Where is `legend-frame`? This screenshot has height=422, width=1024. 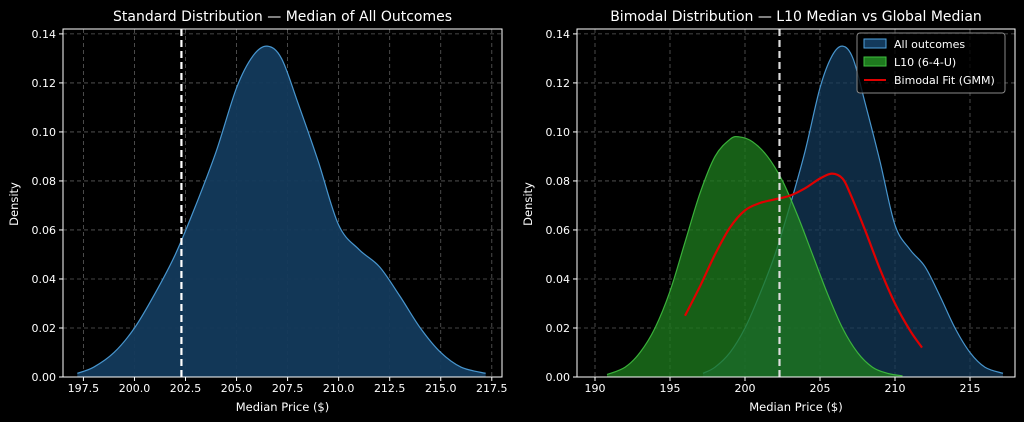
legend-frame is located at coordinates (931, 63).